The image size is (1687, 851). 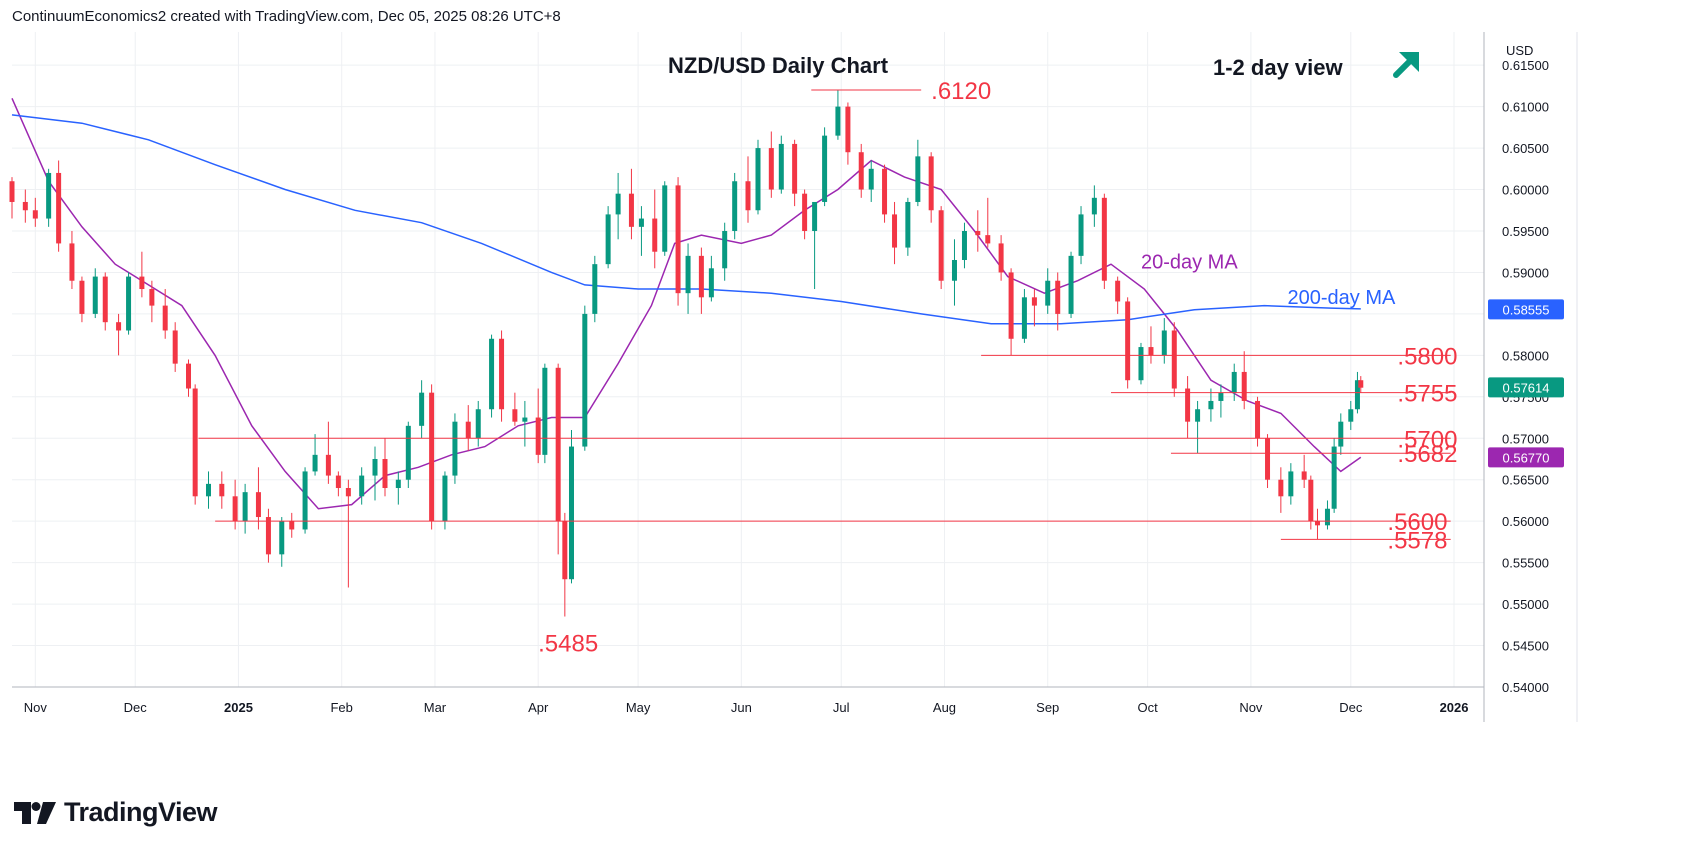 What do you see at coordinates (1189, 262) in the screenshot?
I see `series-label: 20-day MA` at bounding box center [1189, 262].